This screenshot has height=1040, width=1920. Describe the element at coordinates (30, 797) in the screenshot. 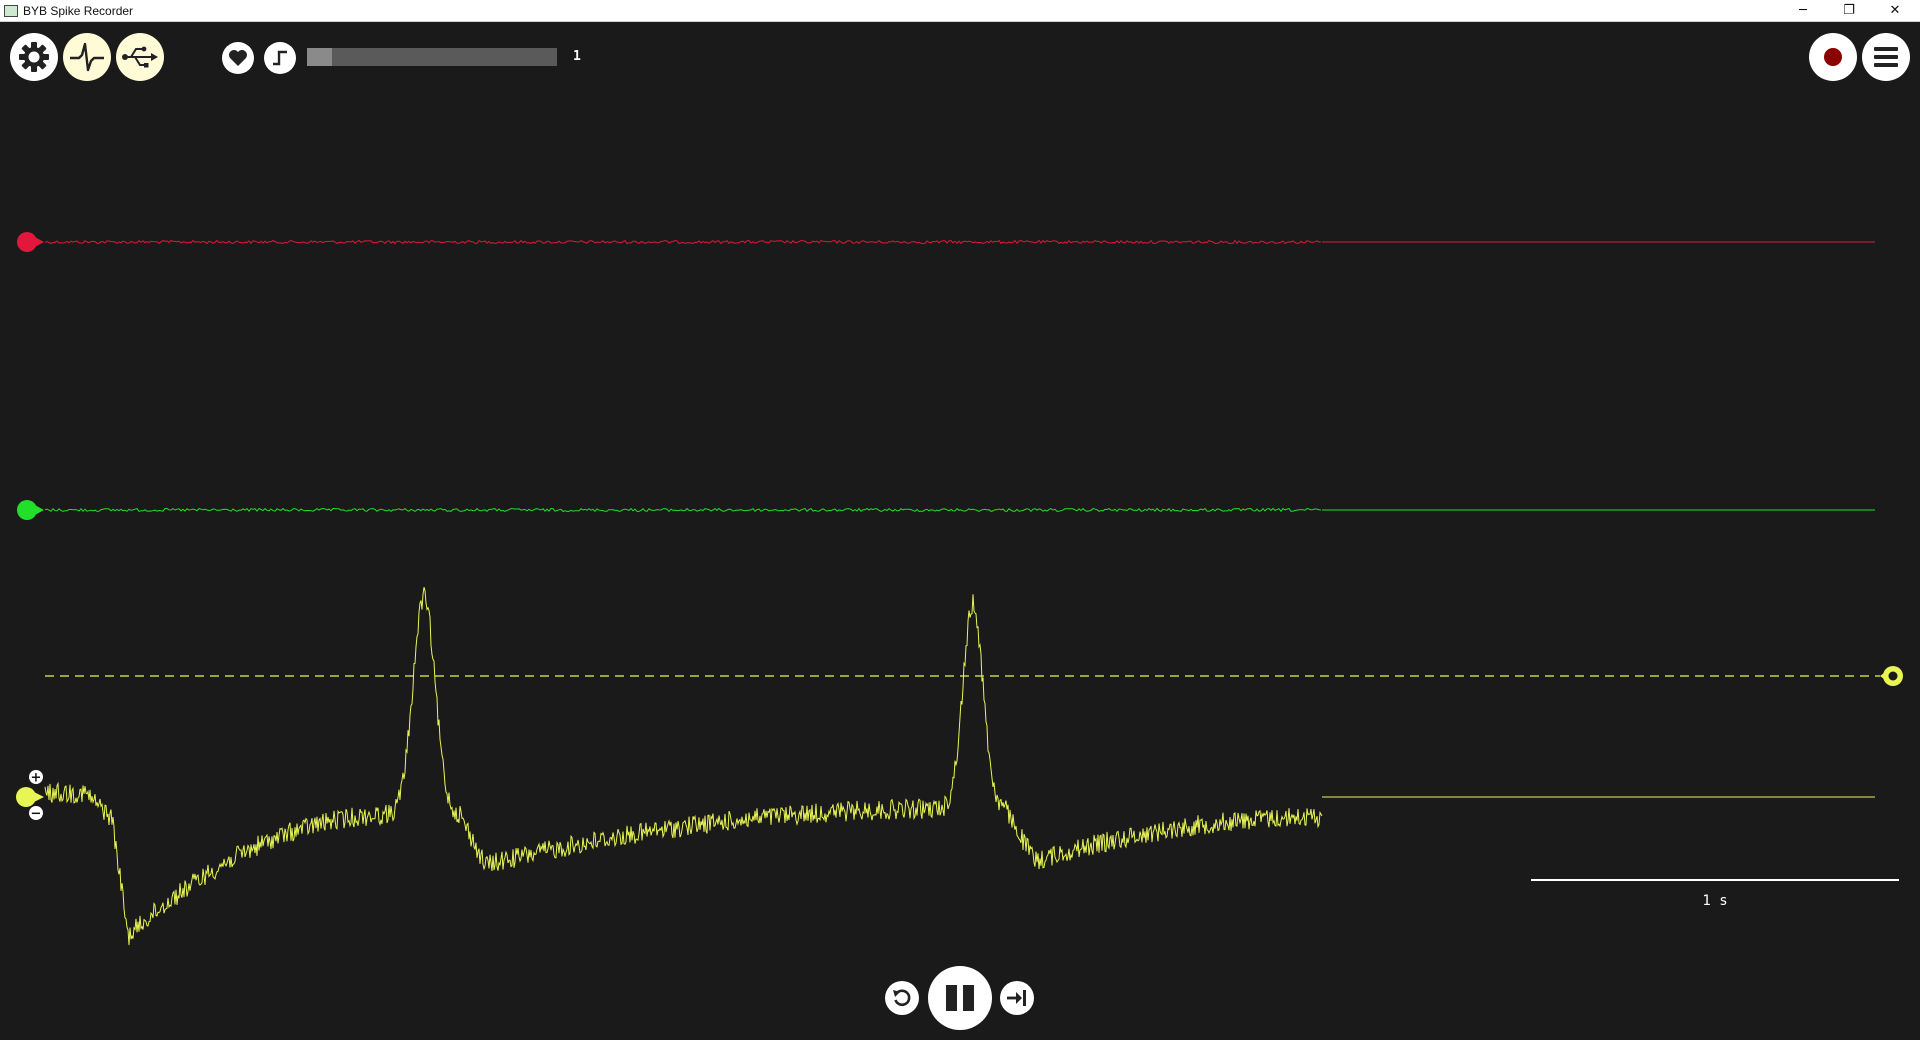

I see `channel-3-handle` at that location.